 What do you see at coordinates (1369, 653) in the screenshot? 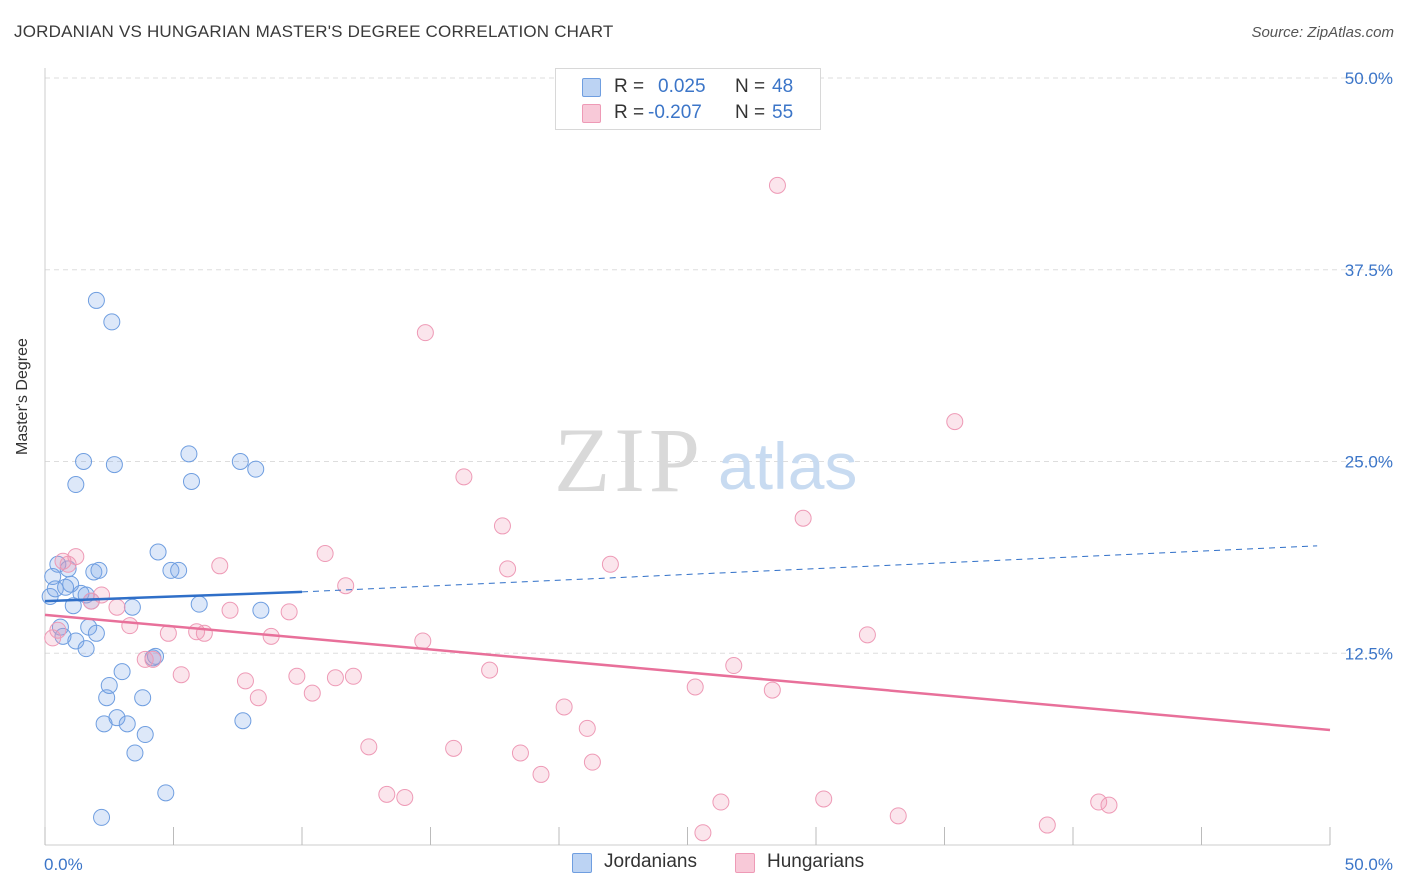
I see `y-tick-label: 12.5%` at bounding box center [1369, 653].